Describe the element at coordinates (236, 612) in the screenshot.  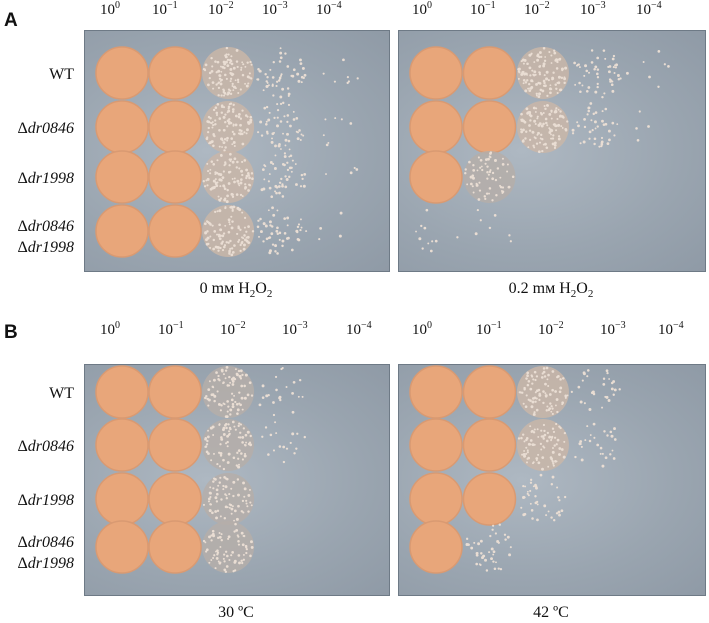
I see `condition-label: 30 ºC` at that location.